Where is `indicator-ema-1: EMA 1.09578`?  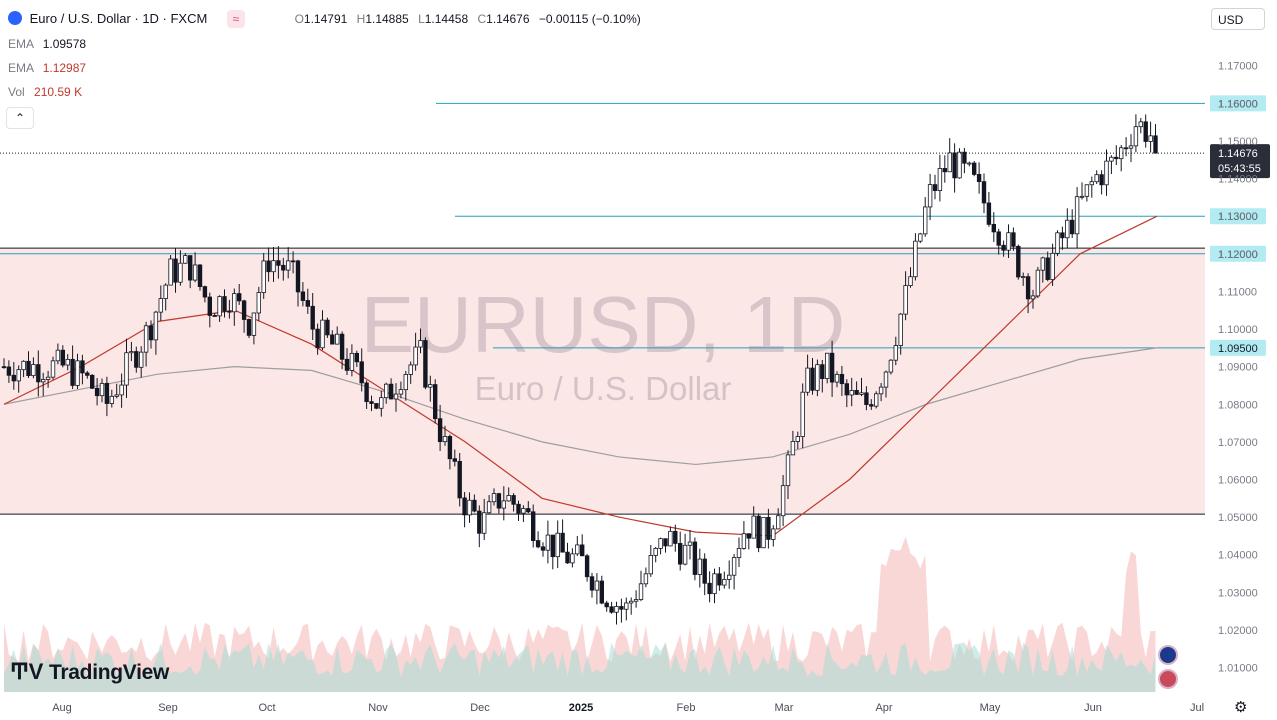
indicator-ema-1: EMA 1.09578 is located at coordinates (47, 44).